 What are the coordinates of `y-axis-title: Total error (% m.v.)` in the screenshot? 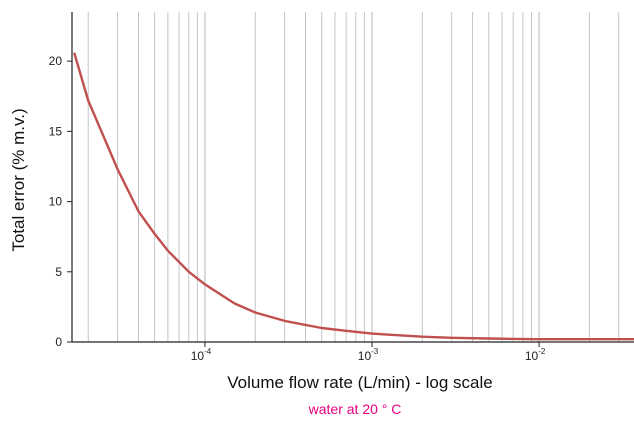 It's located at (18, 179).